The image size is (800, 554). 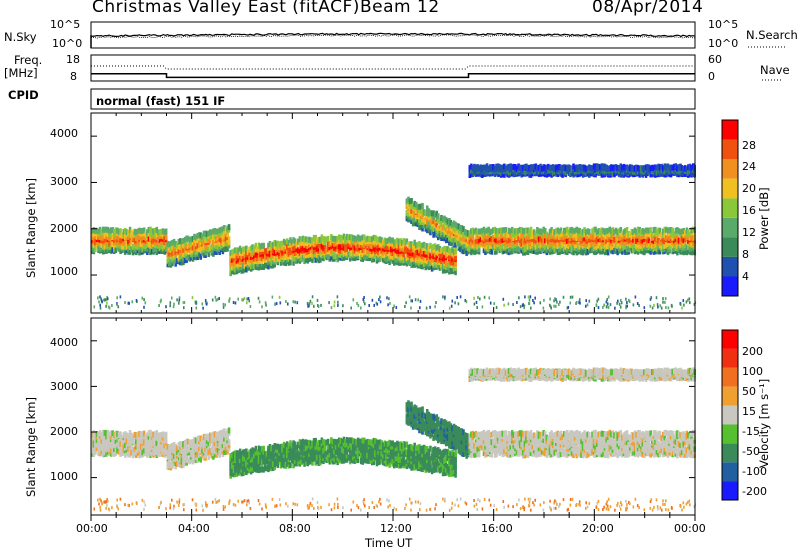 What do you see at coordinates (64, 181) in the screenshot?
I see `power-ytick-3000: 3000` at bounding box center [64, 181].